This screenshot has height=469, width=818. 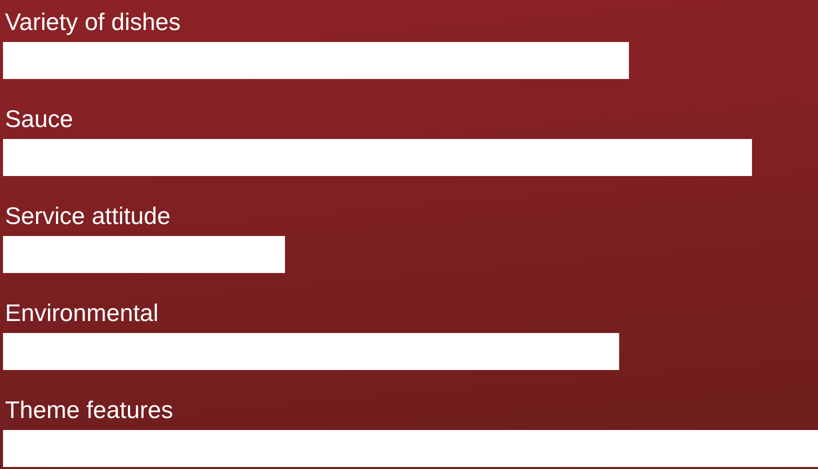 What do you see at coordinates (89, 410) in the screenshot?
I see `y-tick-label: Theme features` at bounding box center [89, 410].